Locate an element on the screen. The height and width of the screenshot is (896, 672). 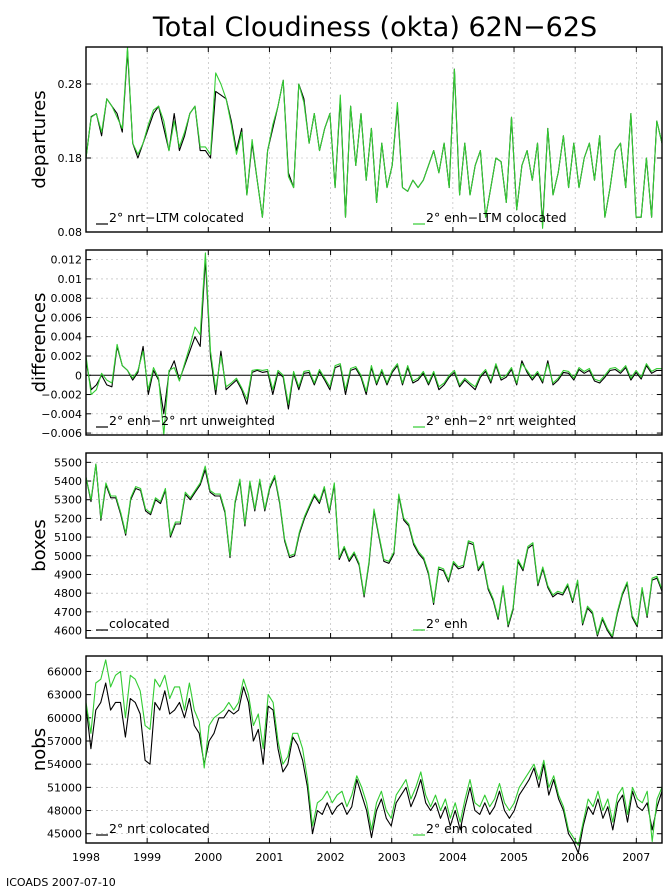
chart-title: Total Cloudiness (okta) 62N−62S is located at coordinates (374, 27).